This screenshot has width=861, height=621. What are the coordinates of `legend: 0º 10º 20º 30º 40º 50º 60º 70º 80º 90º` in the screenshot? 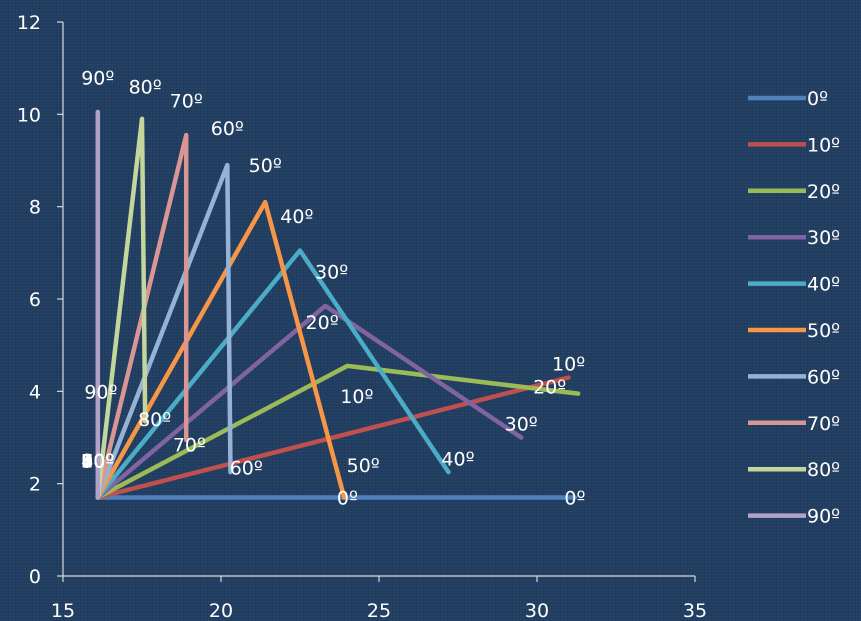 It's located at (794, 308).